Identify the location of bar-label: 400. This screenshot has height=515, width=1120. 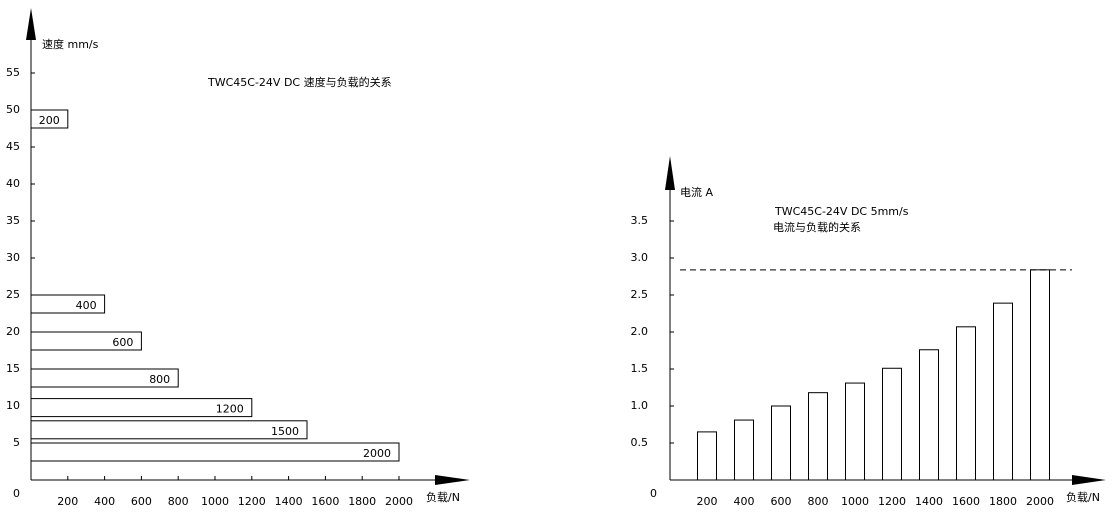
(86, 305).